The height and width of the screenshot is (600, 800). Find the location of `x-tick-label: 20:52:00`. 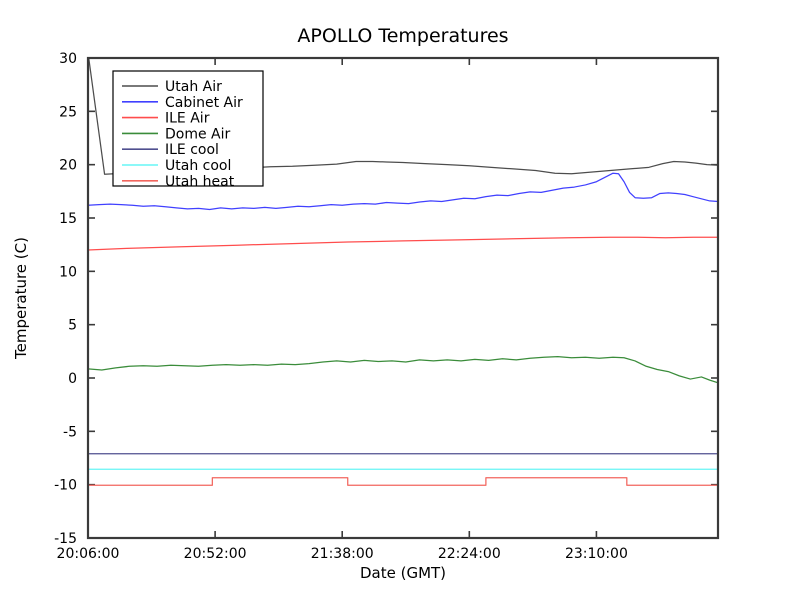

x-tick-label: 20:52:00 is located at coordinates (215, 554).